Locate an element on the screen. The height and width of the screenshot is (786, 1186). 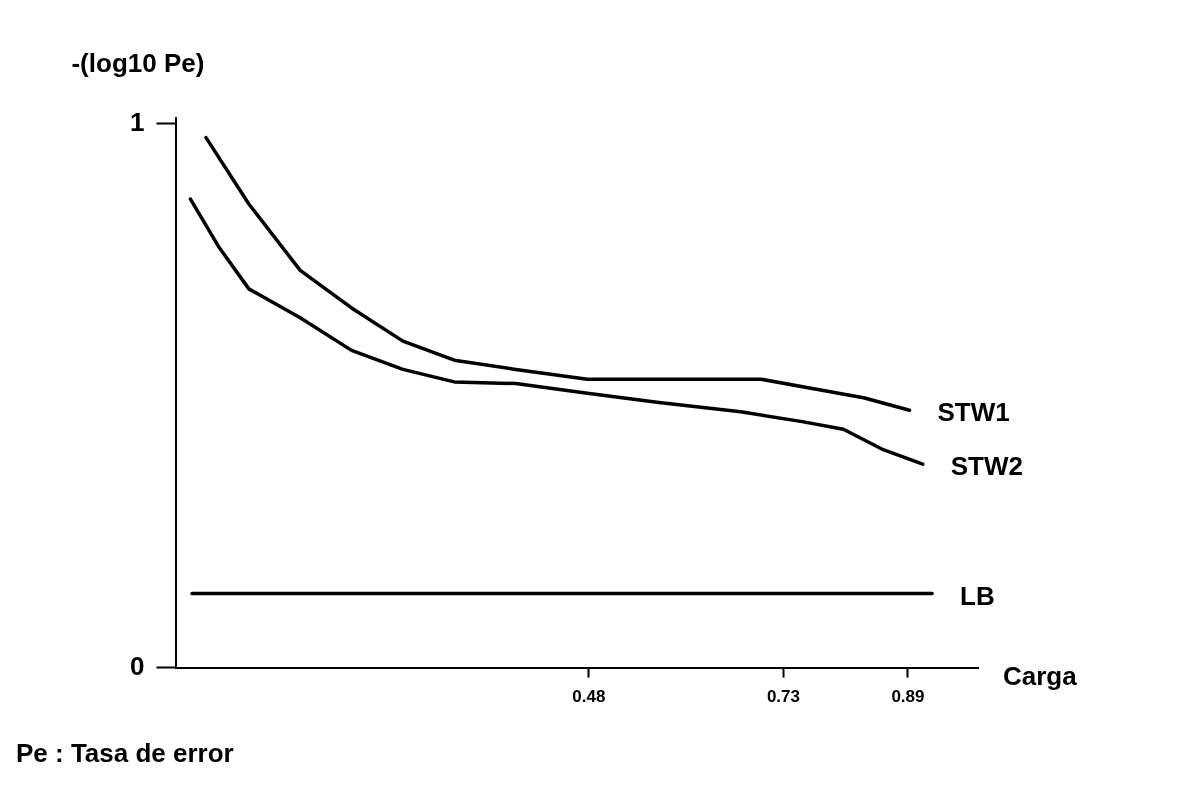
series-label: STW1 is located at coordinates (973, 412).